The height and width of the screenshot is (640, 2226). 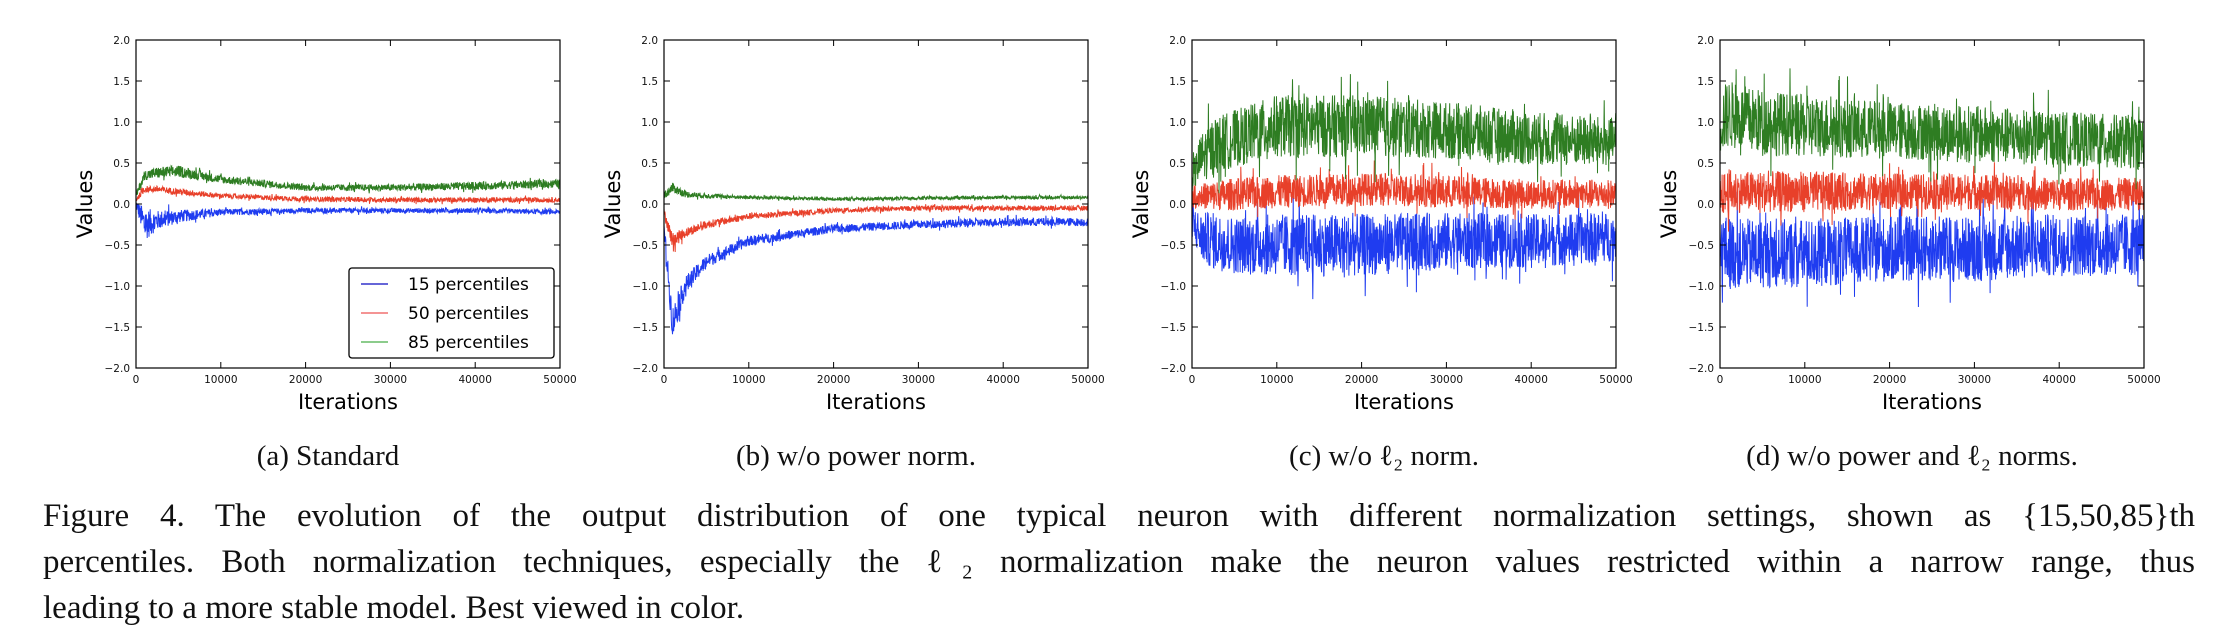 What do you see at coordinates (328, 456) in the screenshot?
I see `subcaption-a: (a) Standard` at bounding box center [328, 456].